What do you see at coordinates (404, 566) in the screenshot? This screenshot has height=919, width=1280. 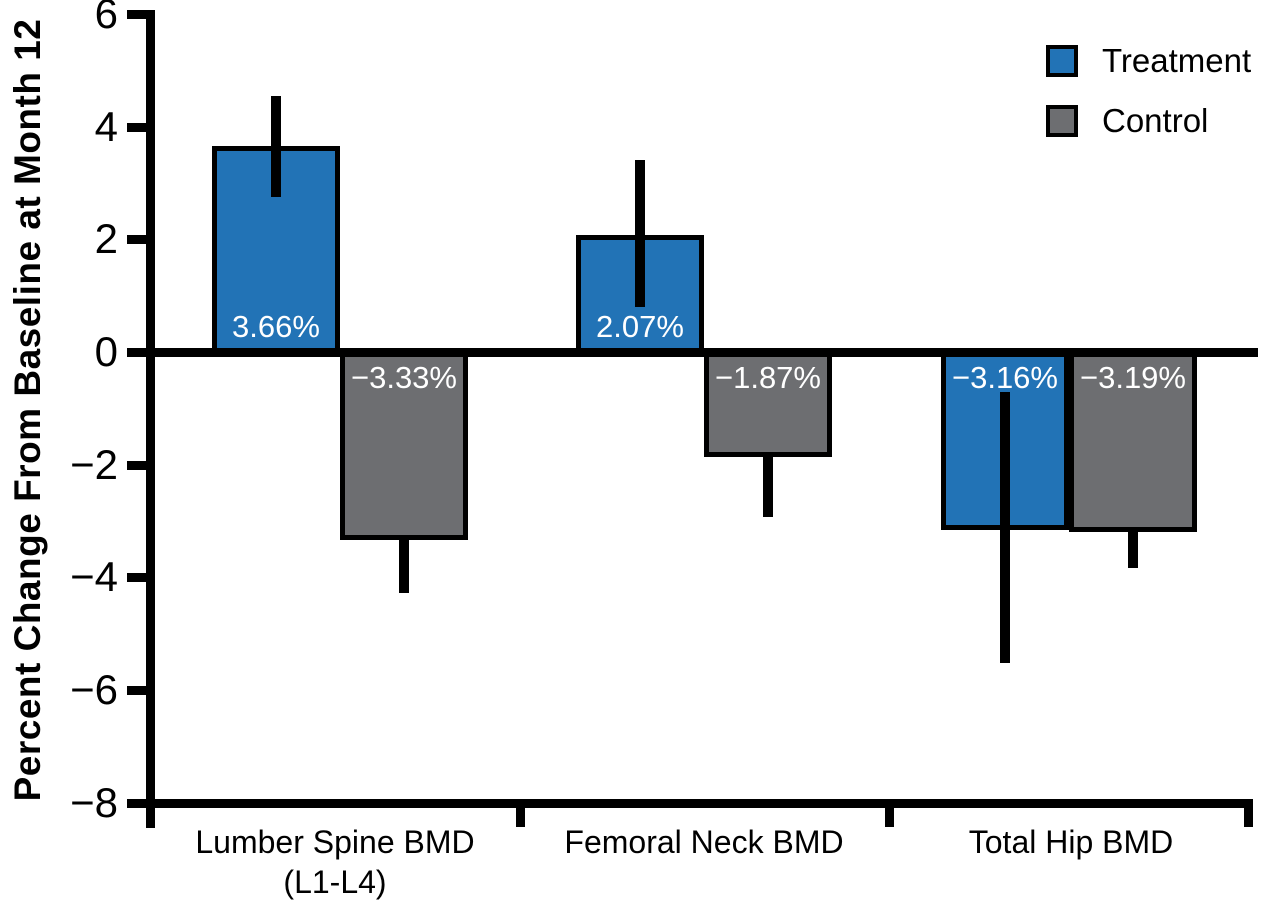 I see `error-bar-control-group0` at bounding box center [404, 566].